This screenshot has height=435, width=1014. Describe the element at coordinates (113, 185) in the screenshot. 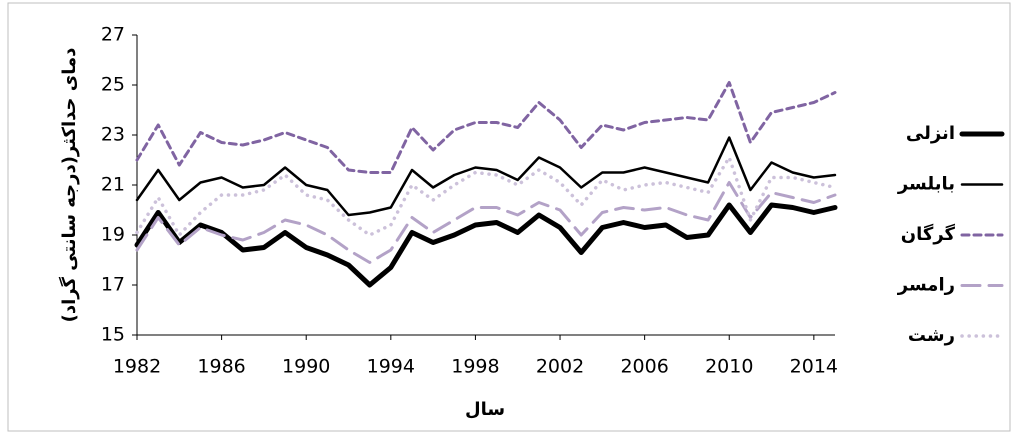

I see `y-tick-label: 21` at that location.